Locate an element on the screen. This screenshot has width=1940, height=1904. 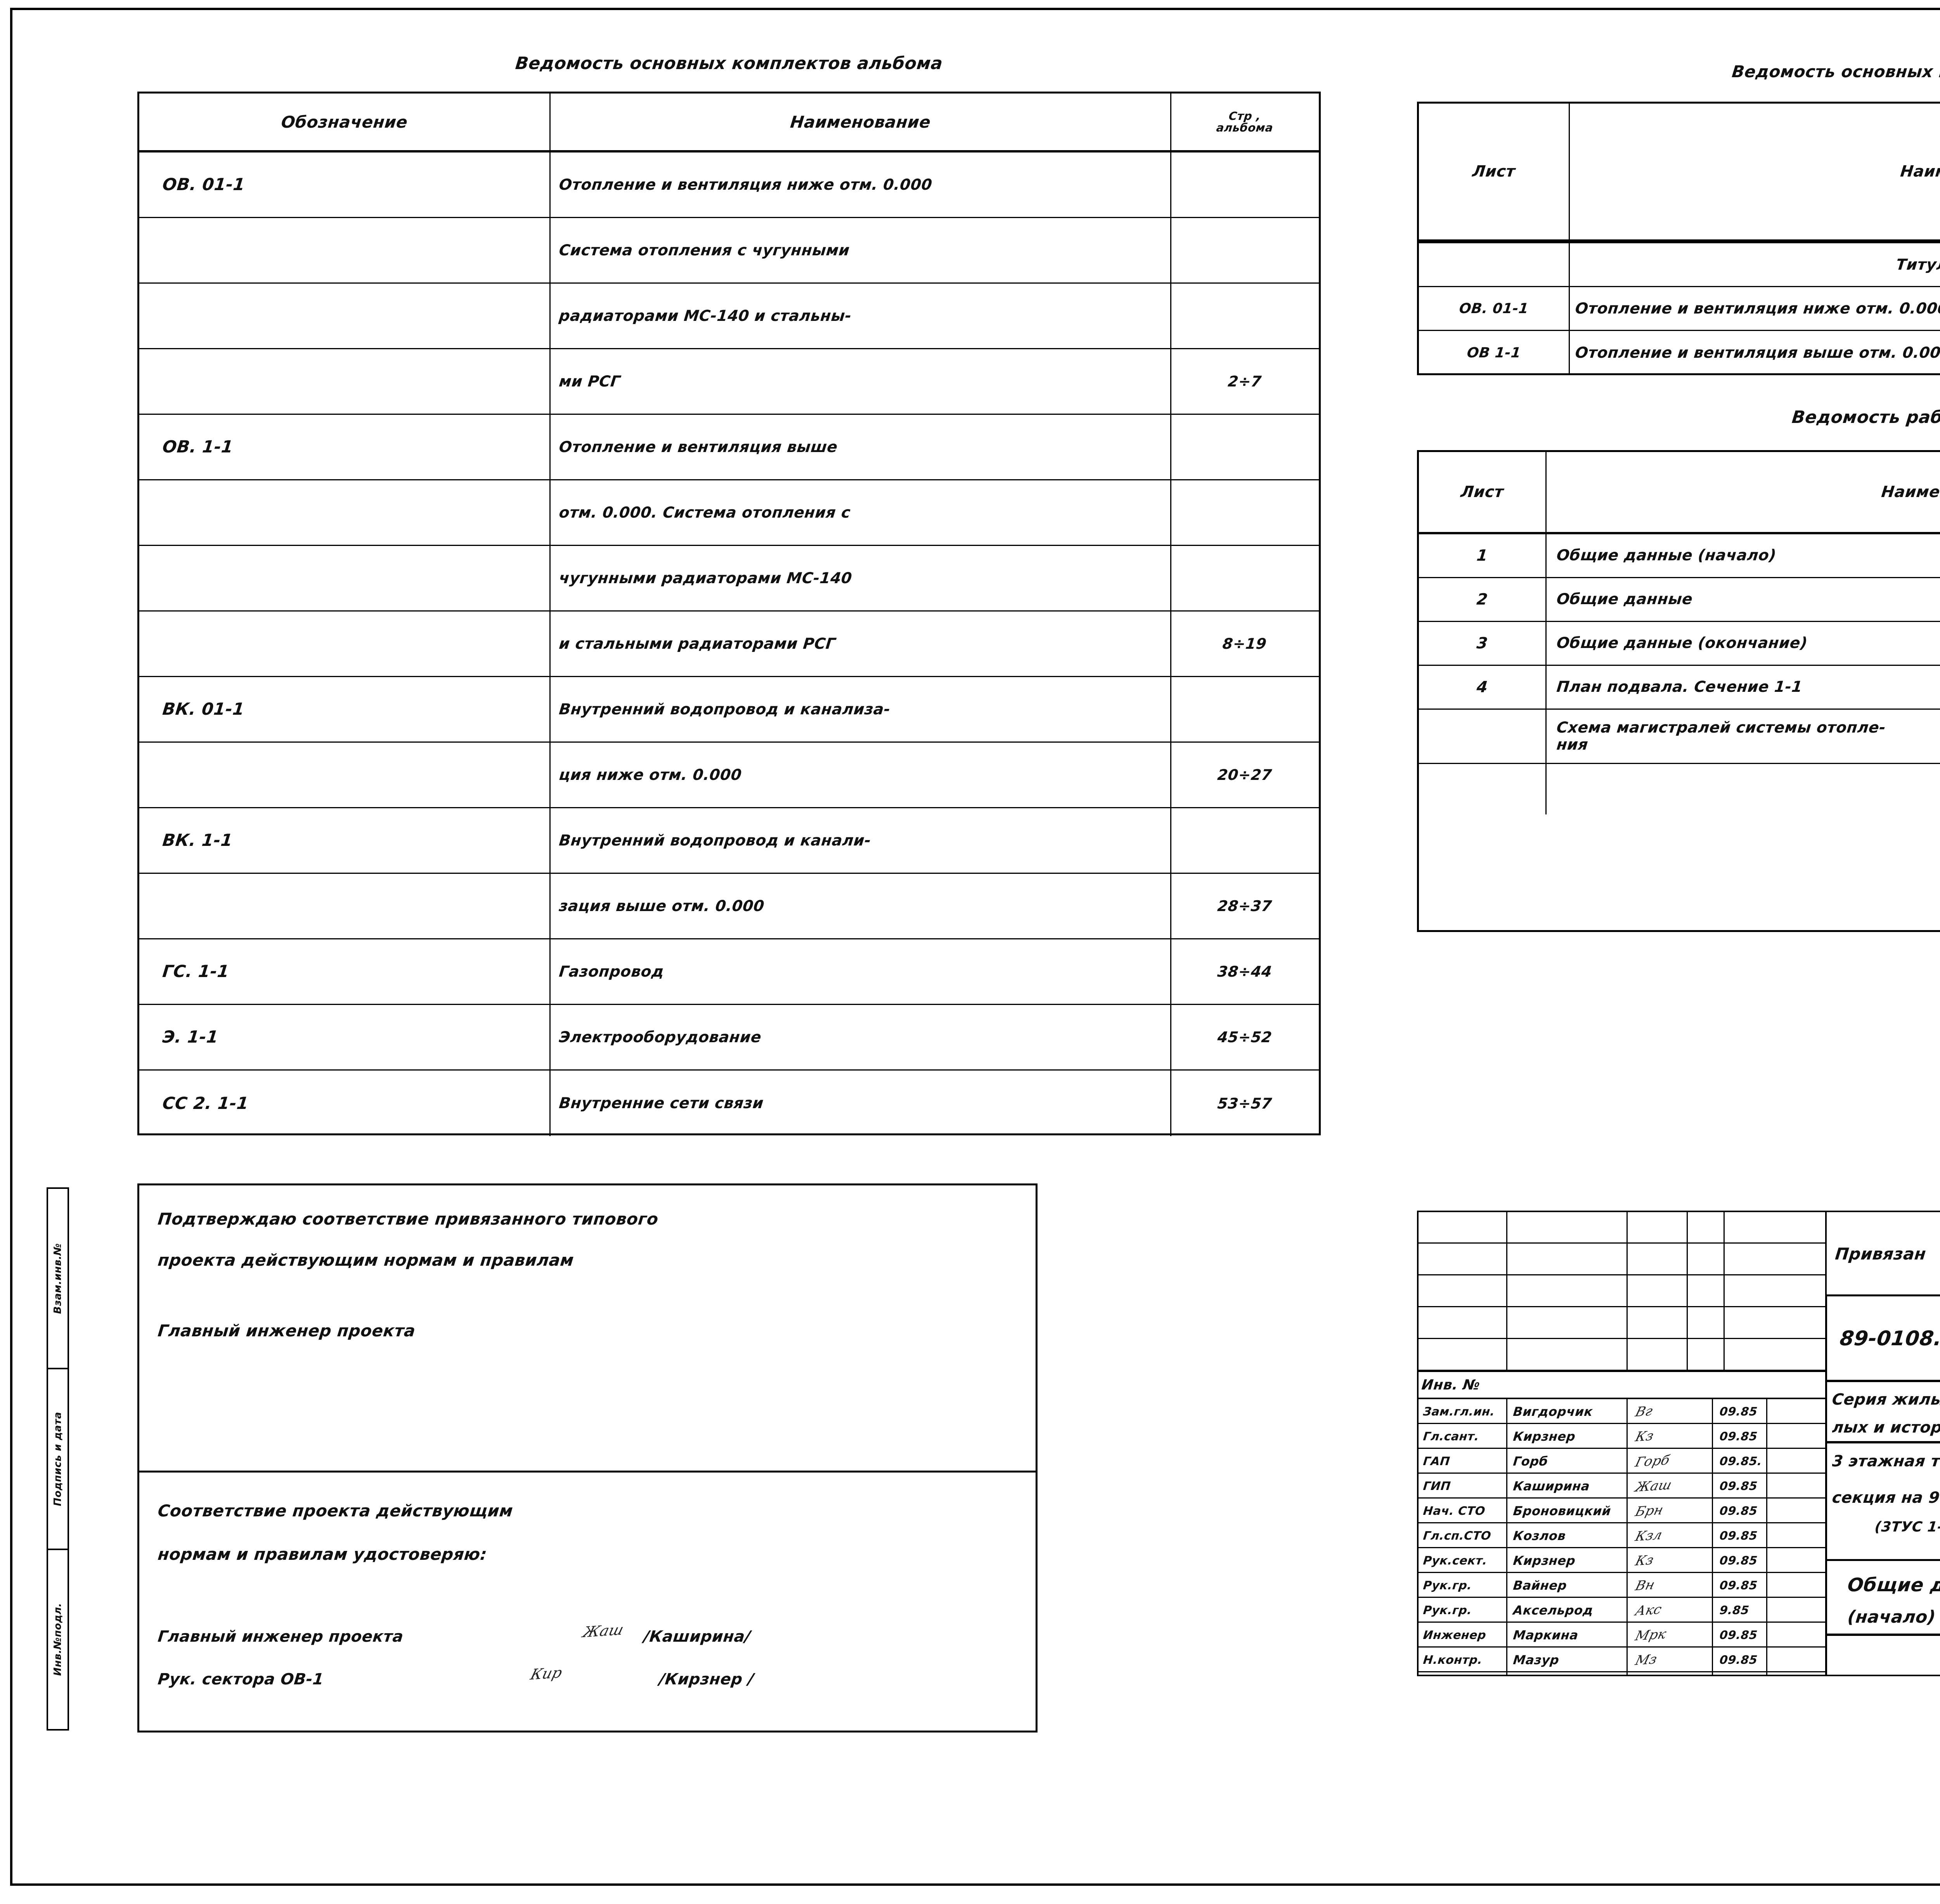
margin-cell-vzam: Взам.инв.№ is located at coordinates (58, 1279).